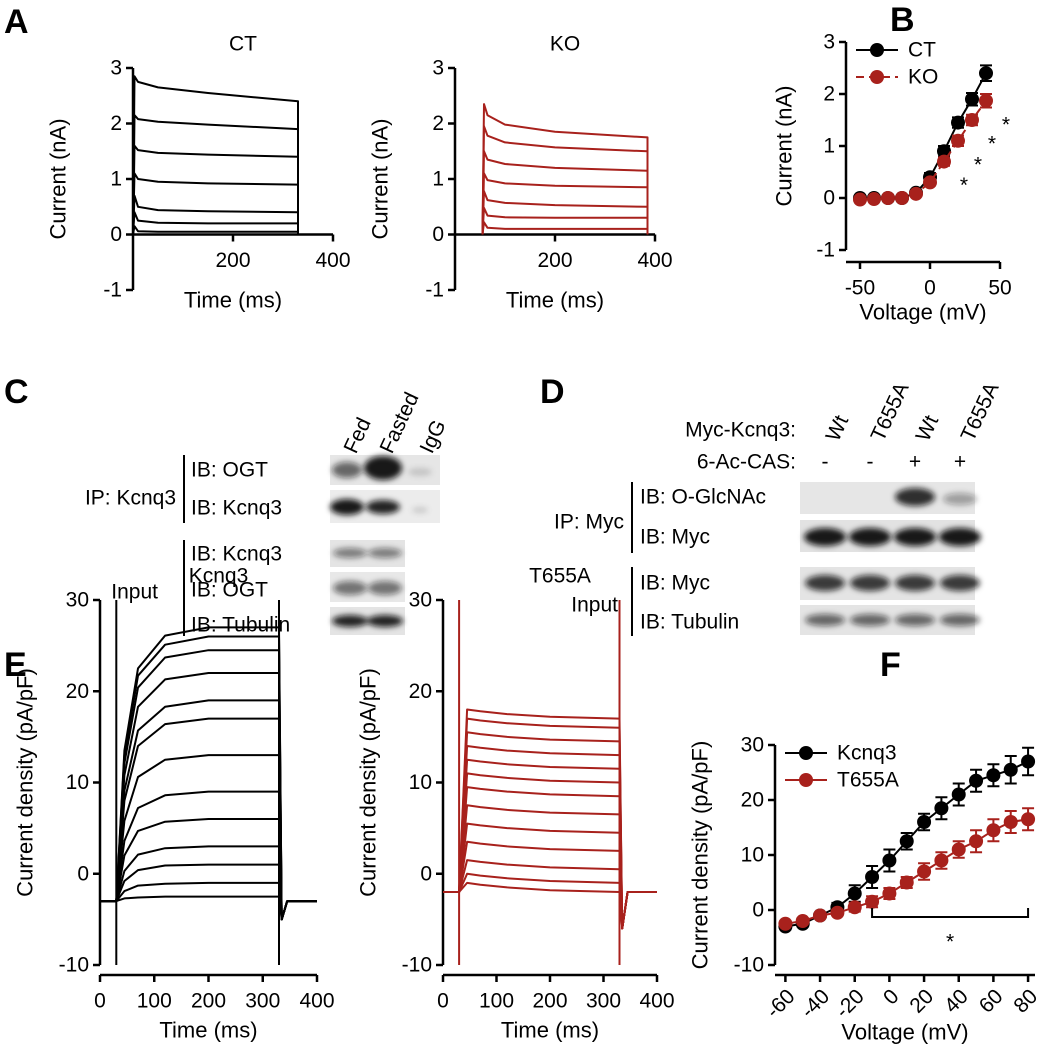 This screenshot has width=1037, height=1050. I want to click on legend-label: T655A, so click(868, 780).